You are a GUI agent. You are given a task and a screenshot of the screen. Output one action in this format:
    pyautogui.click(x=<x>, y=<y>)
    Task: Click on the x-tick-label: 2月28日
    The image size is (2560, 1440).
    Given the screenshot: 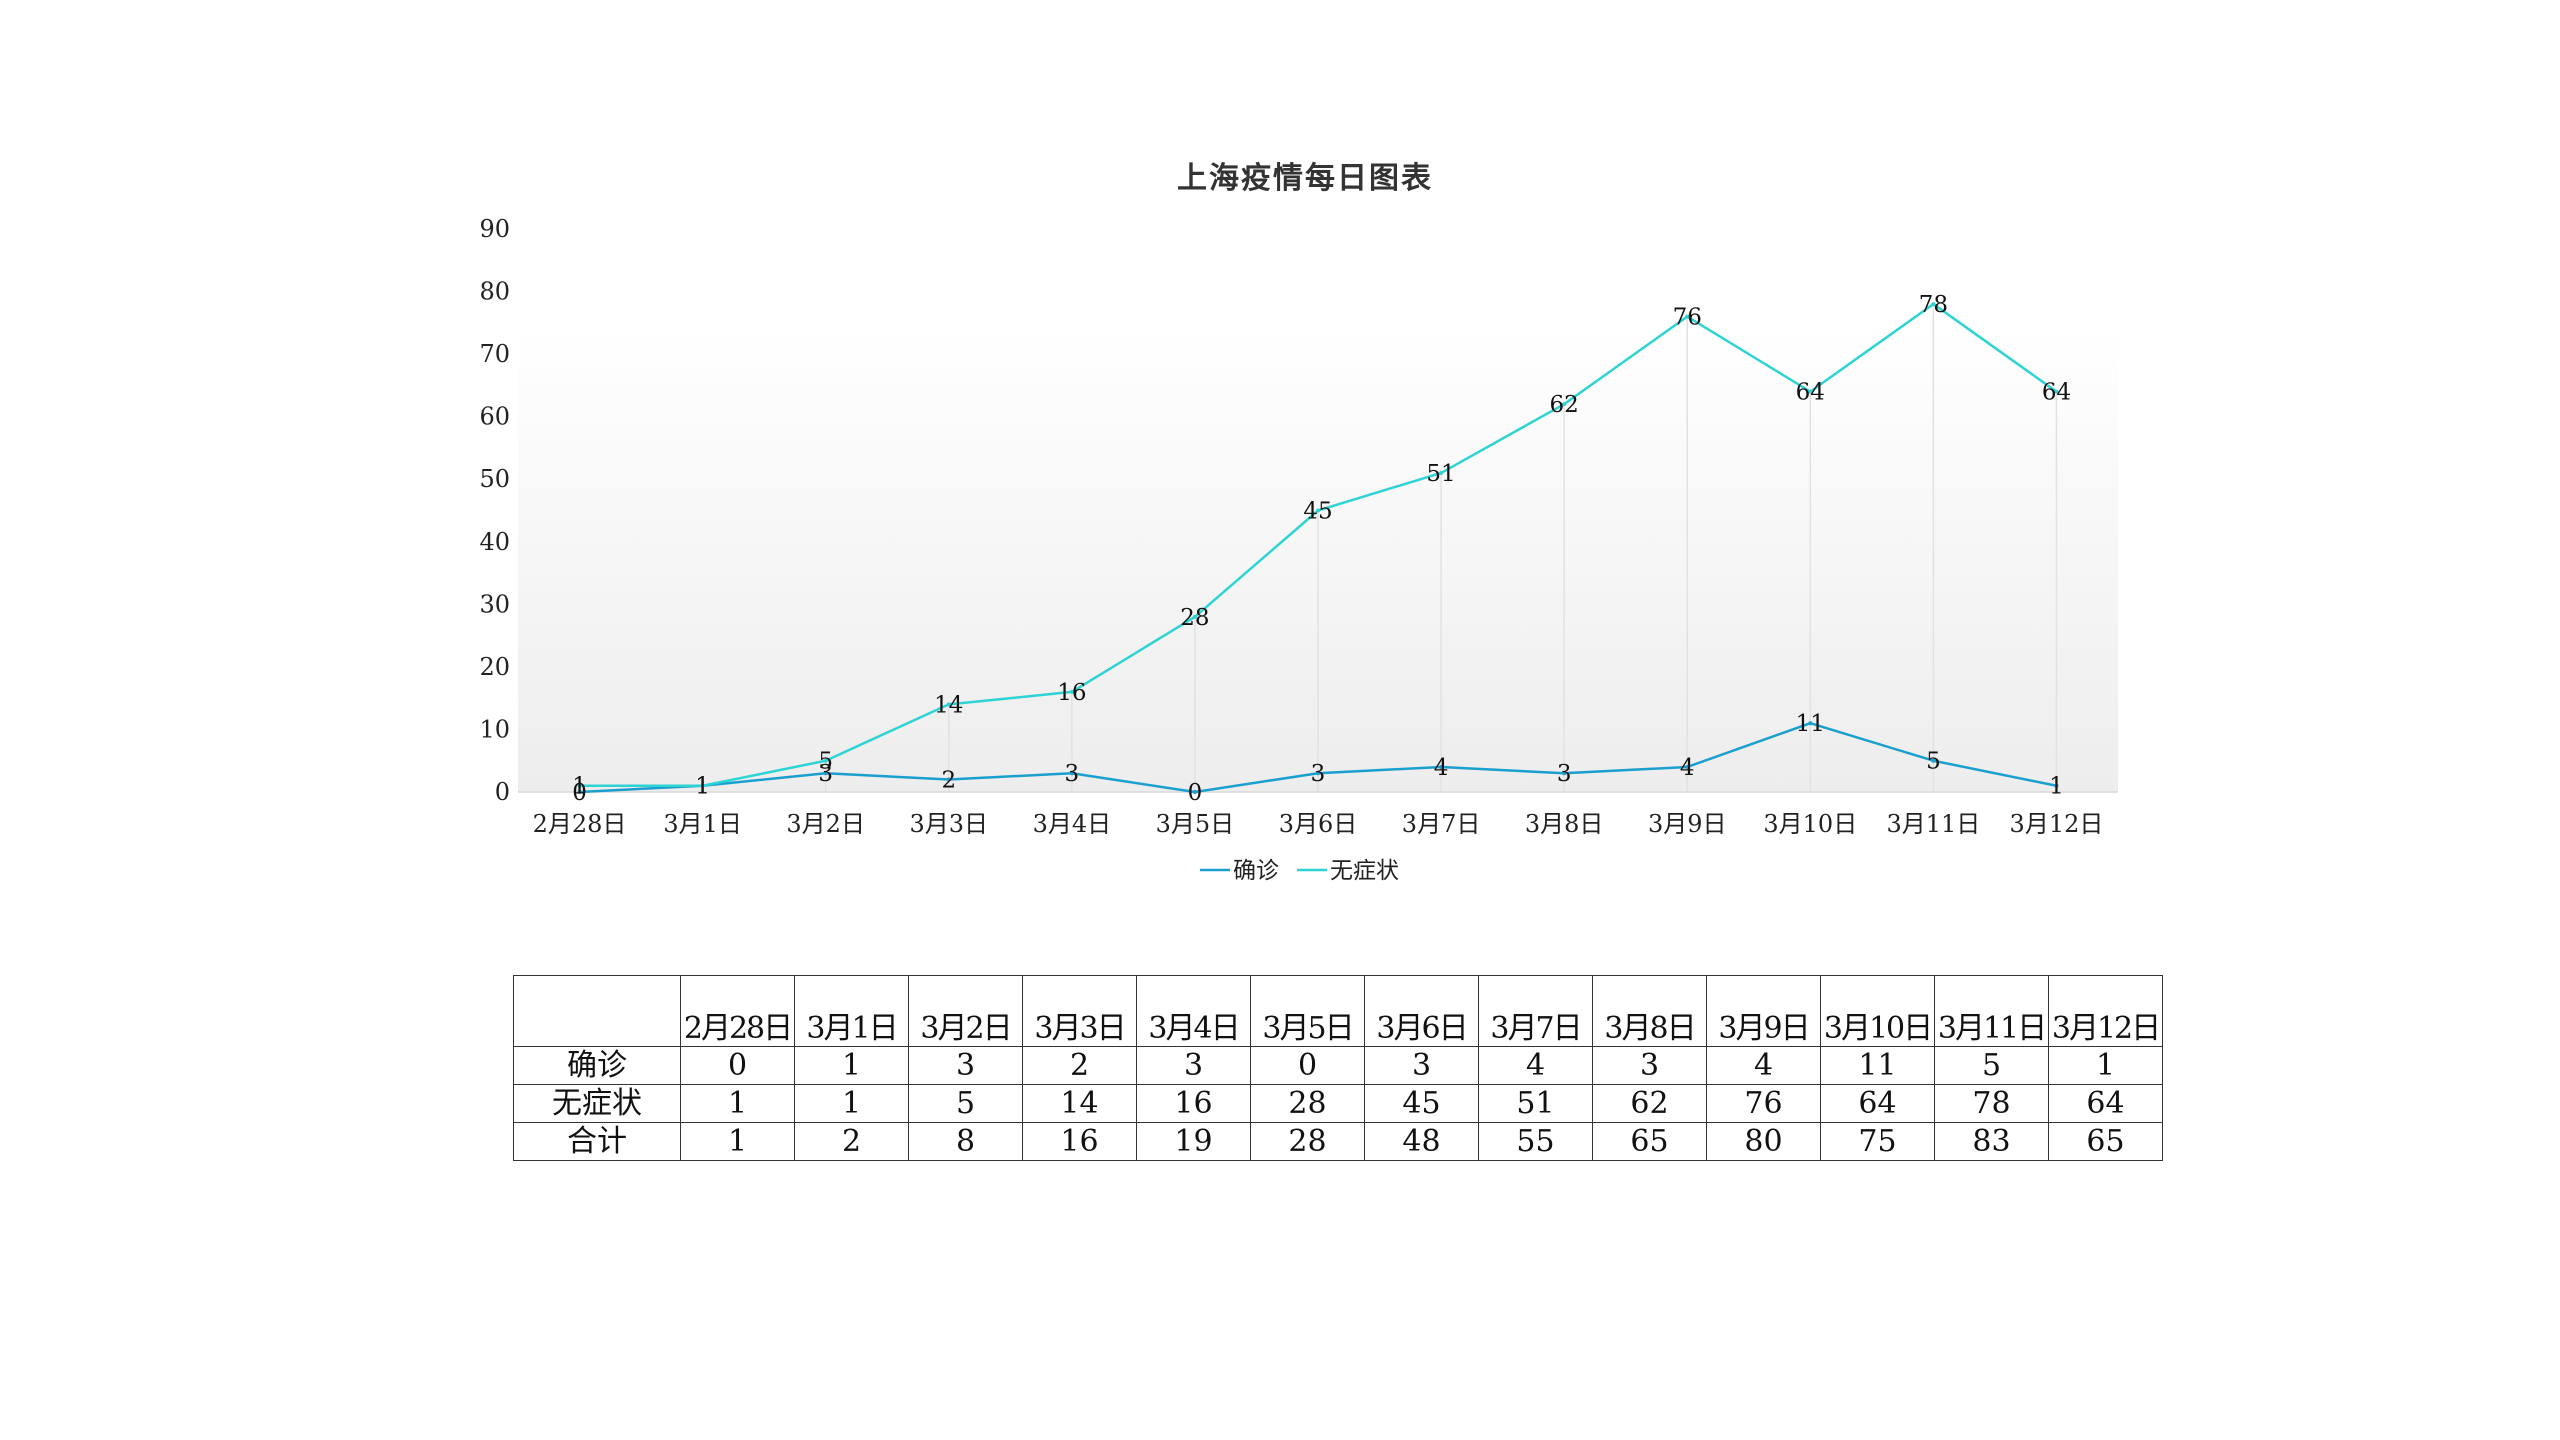 What is the action you would take?
    pyautogui.click(x=580, y=824)
    